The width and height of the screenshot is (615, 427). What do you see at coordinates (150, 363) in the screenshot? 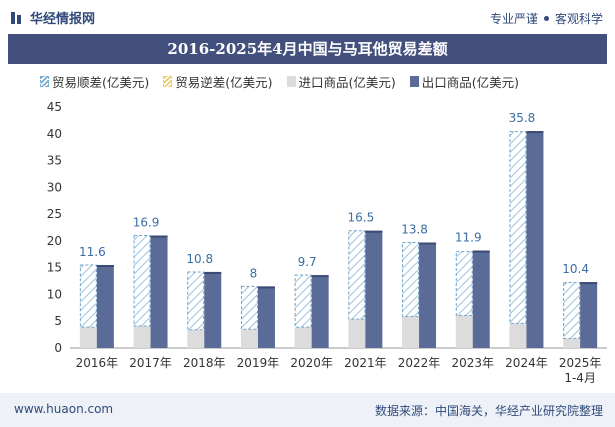
I see `x-tick-label: 2017年` at bounding box center [150, 363].